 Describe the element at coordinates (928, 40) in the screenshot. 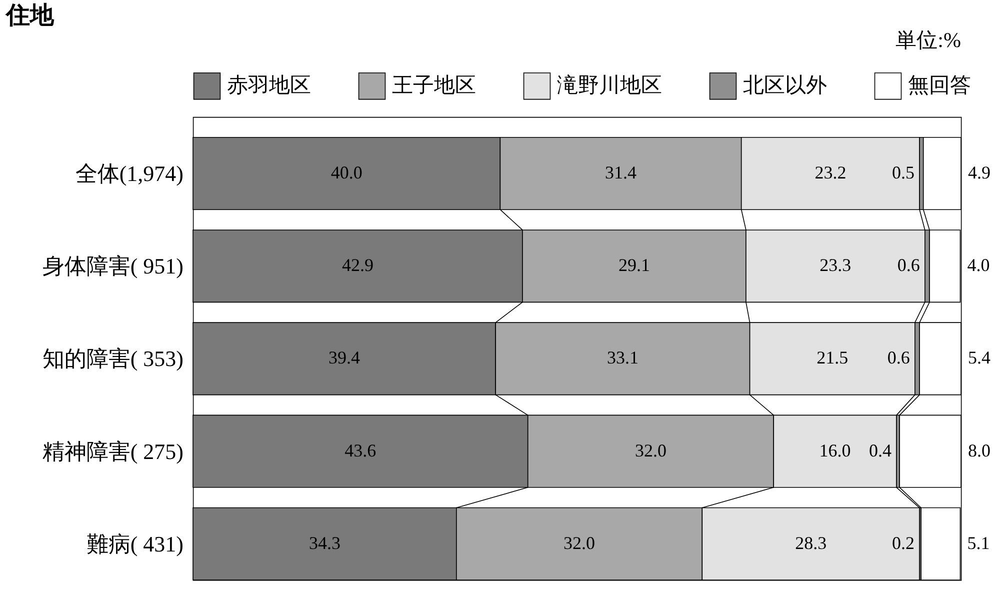

I see `text: 単位:%` at that location.